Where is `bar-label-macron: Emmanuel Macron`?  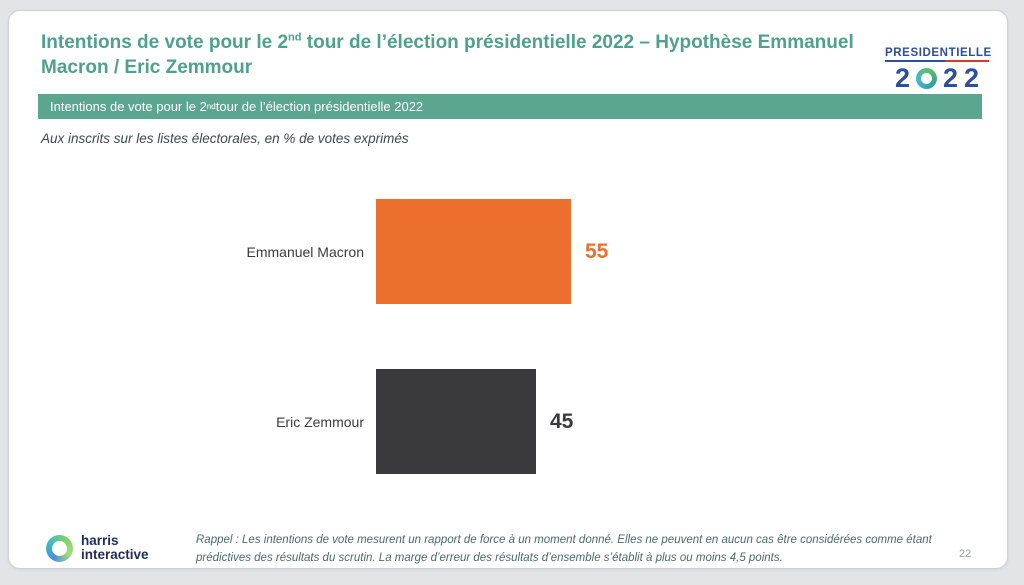
bar-label-macron: Emmanuel Macron is located at coordinates (305, 251).